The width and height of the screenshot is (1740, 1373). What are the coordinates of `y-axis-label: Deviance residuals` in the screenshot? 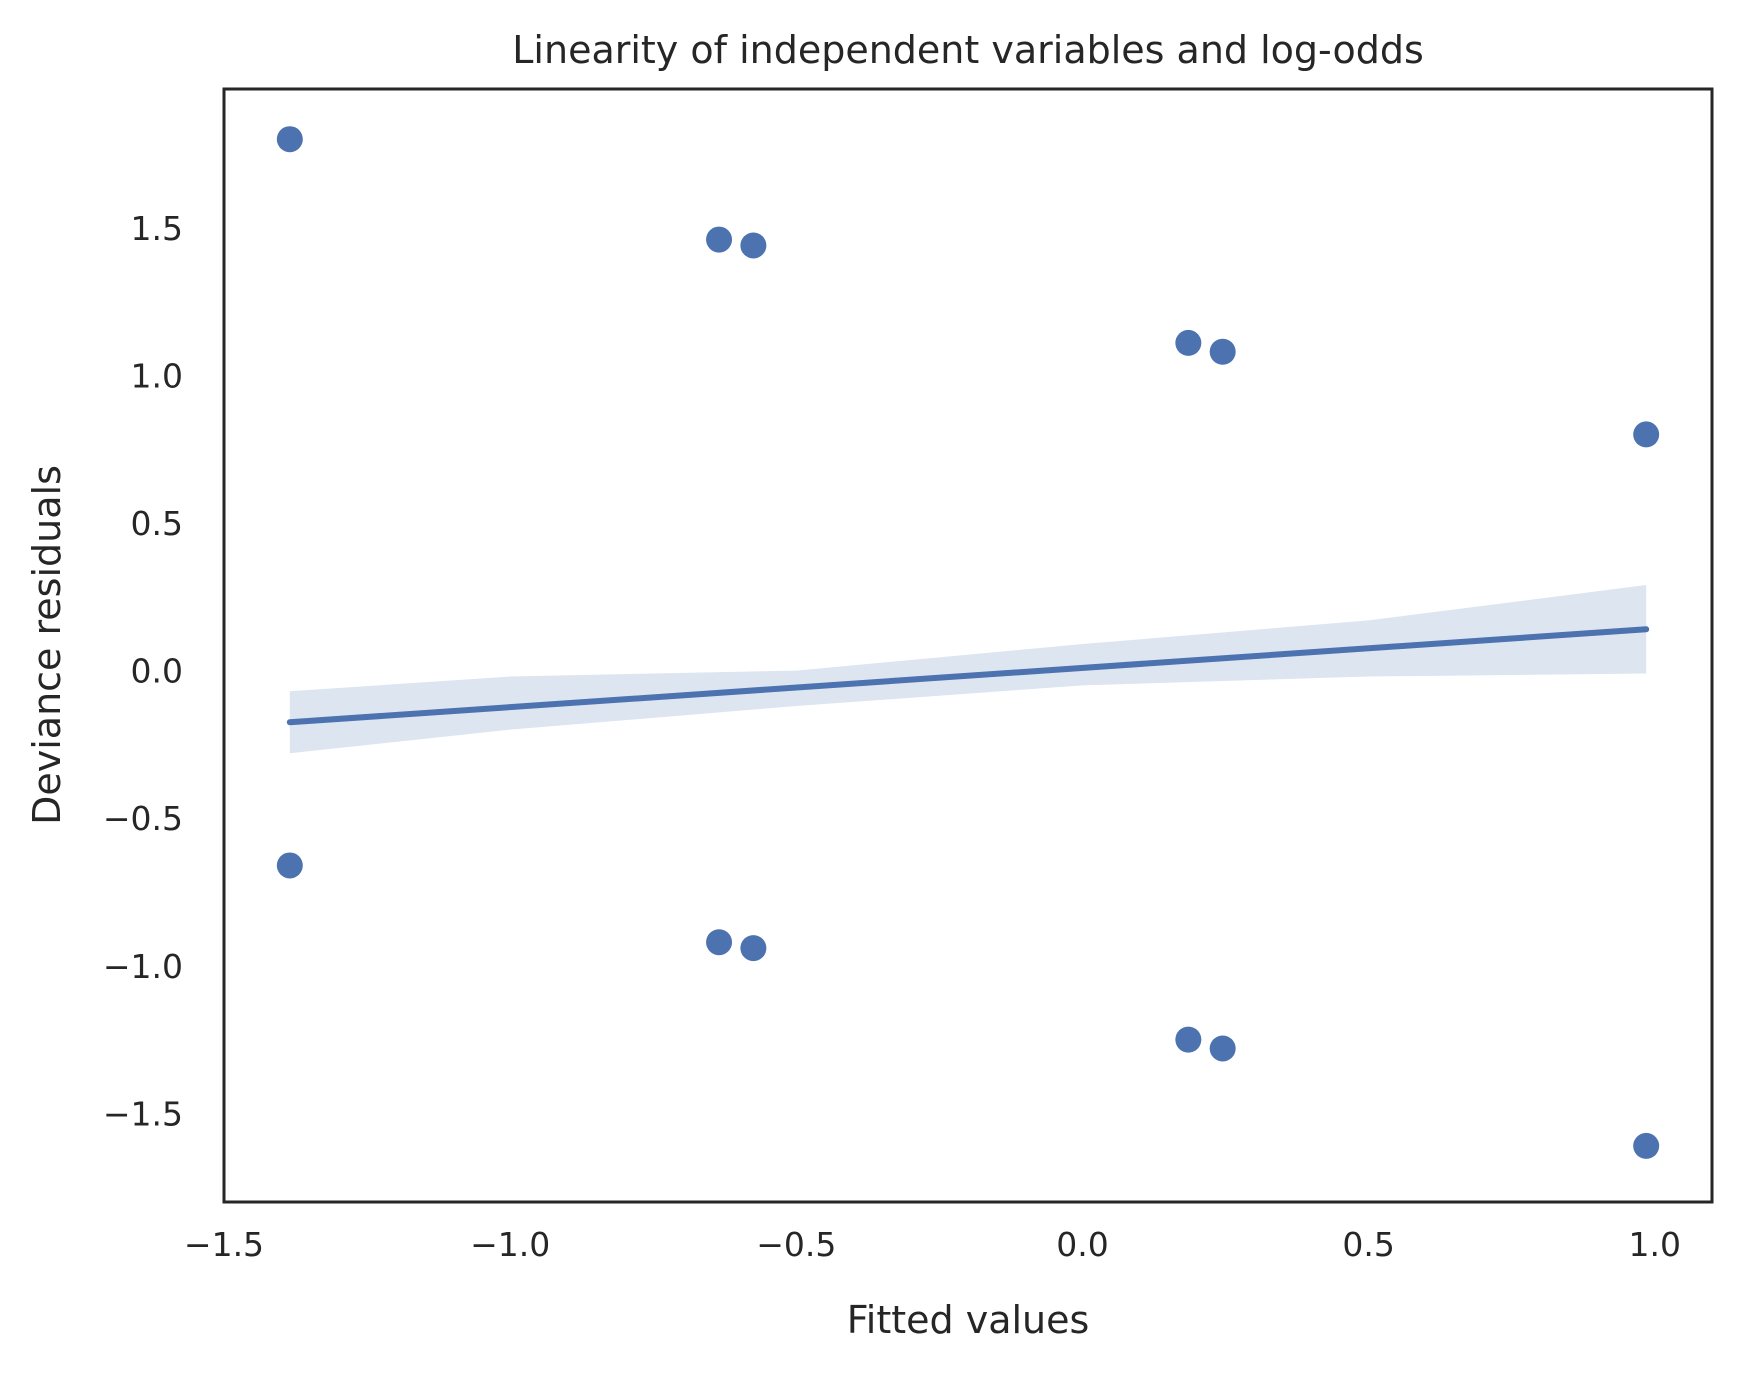 It's located at (47, 645).